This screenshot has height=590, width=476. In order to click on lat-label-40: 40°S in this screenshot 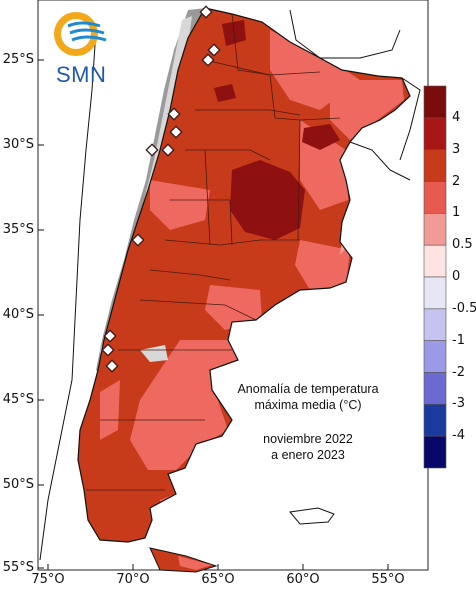, I will do `click(18, 314)`.